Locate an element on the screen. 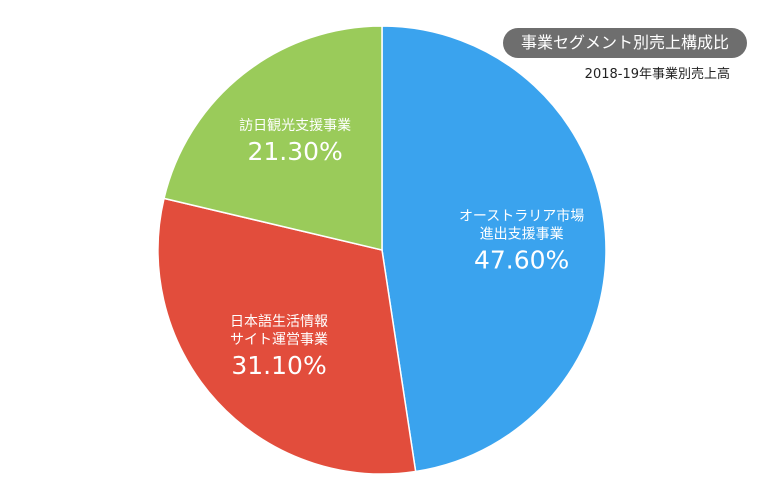  slice-name-1-line-2: 進出支援事業 is located at coordinates (522, 234).